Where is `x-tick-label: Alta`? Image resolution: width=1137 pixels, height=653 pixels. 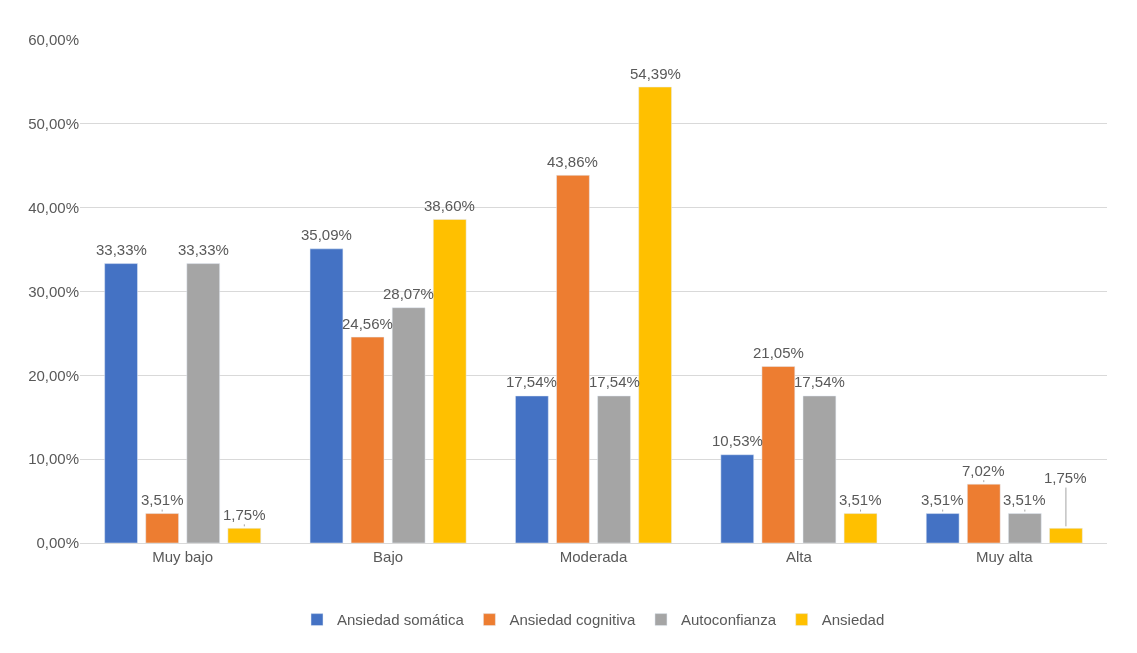
x-tick-label: Alta is located at coordinates (799, 556).